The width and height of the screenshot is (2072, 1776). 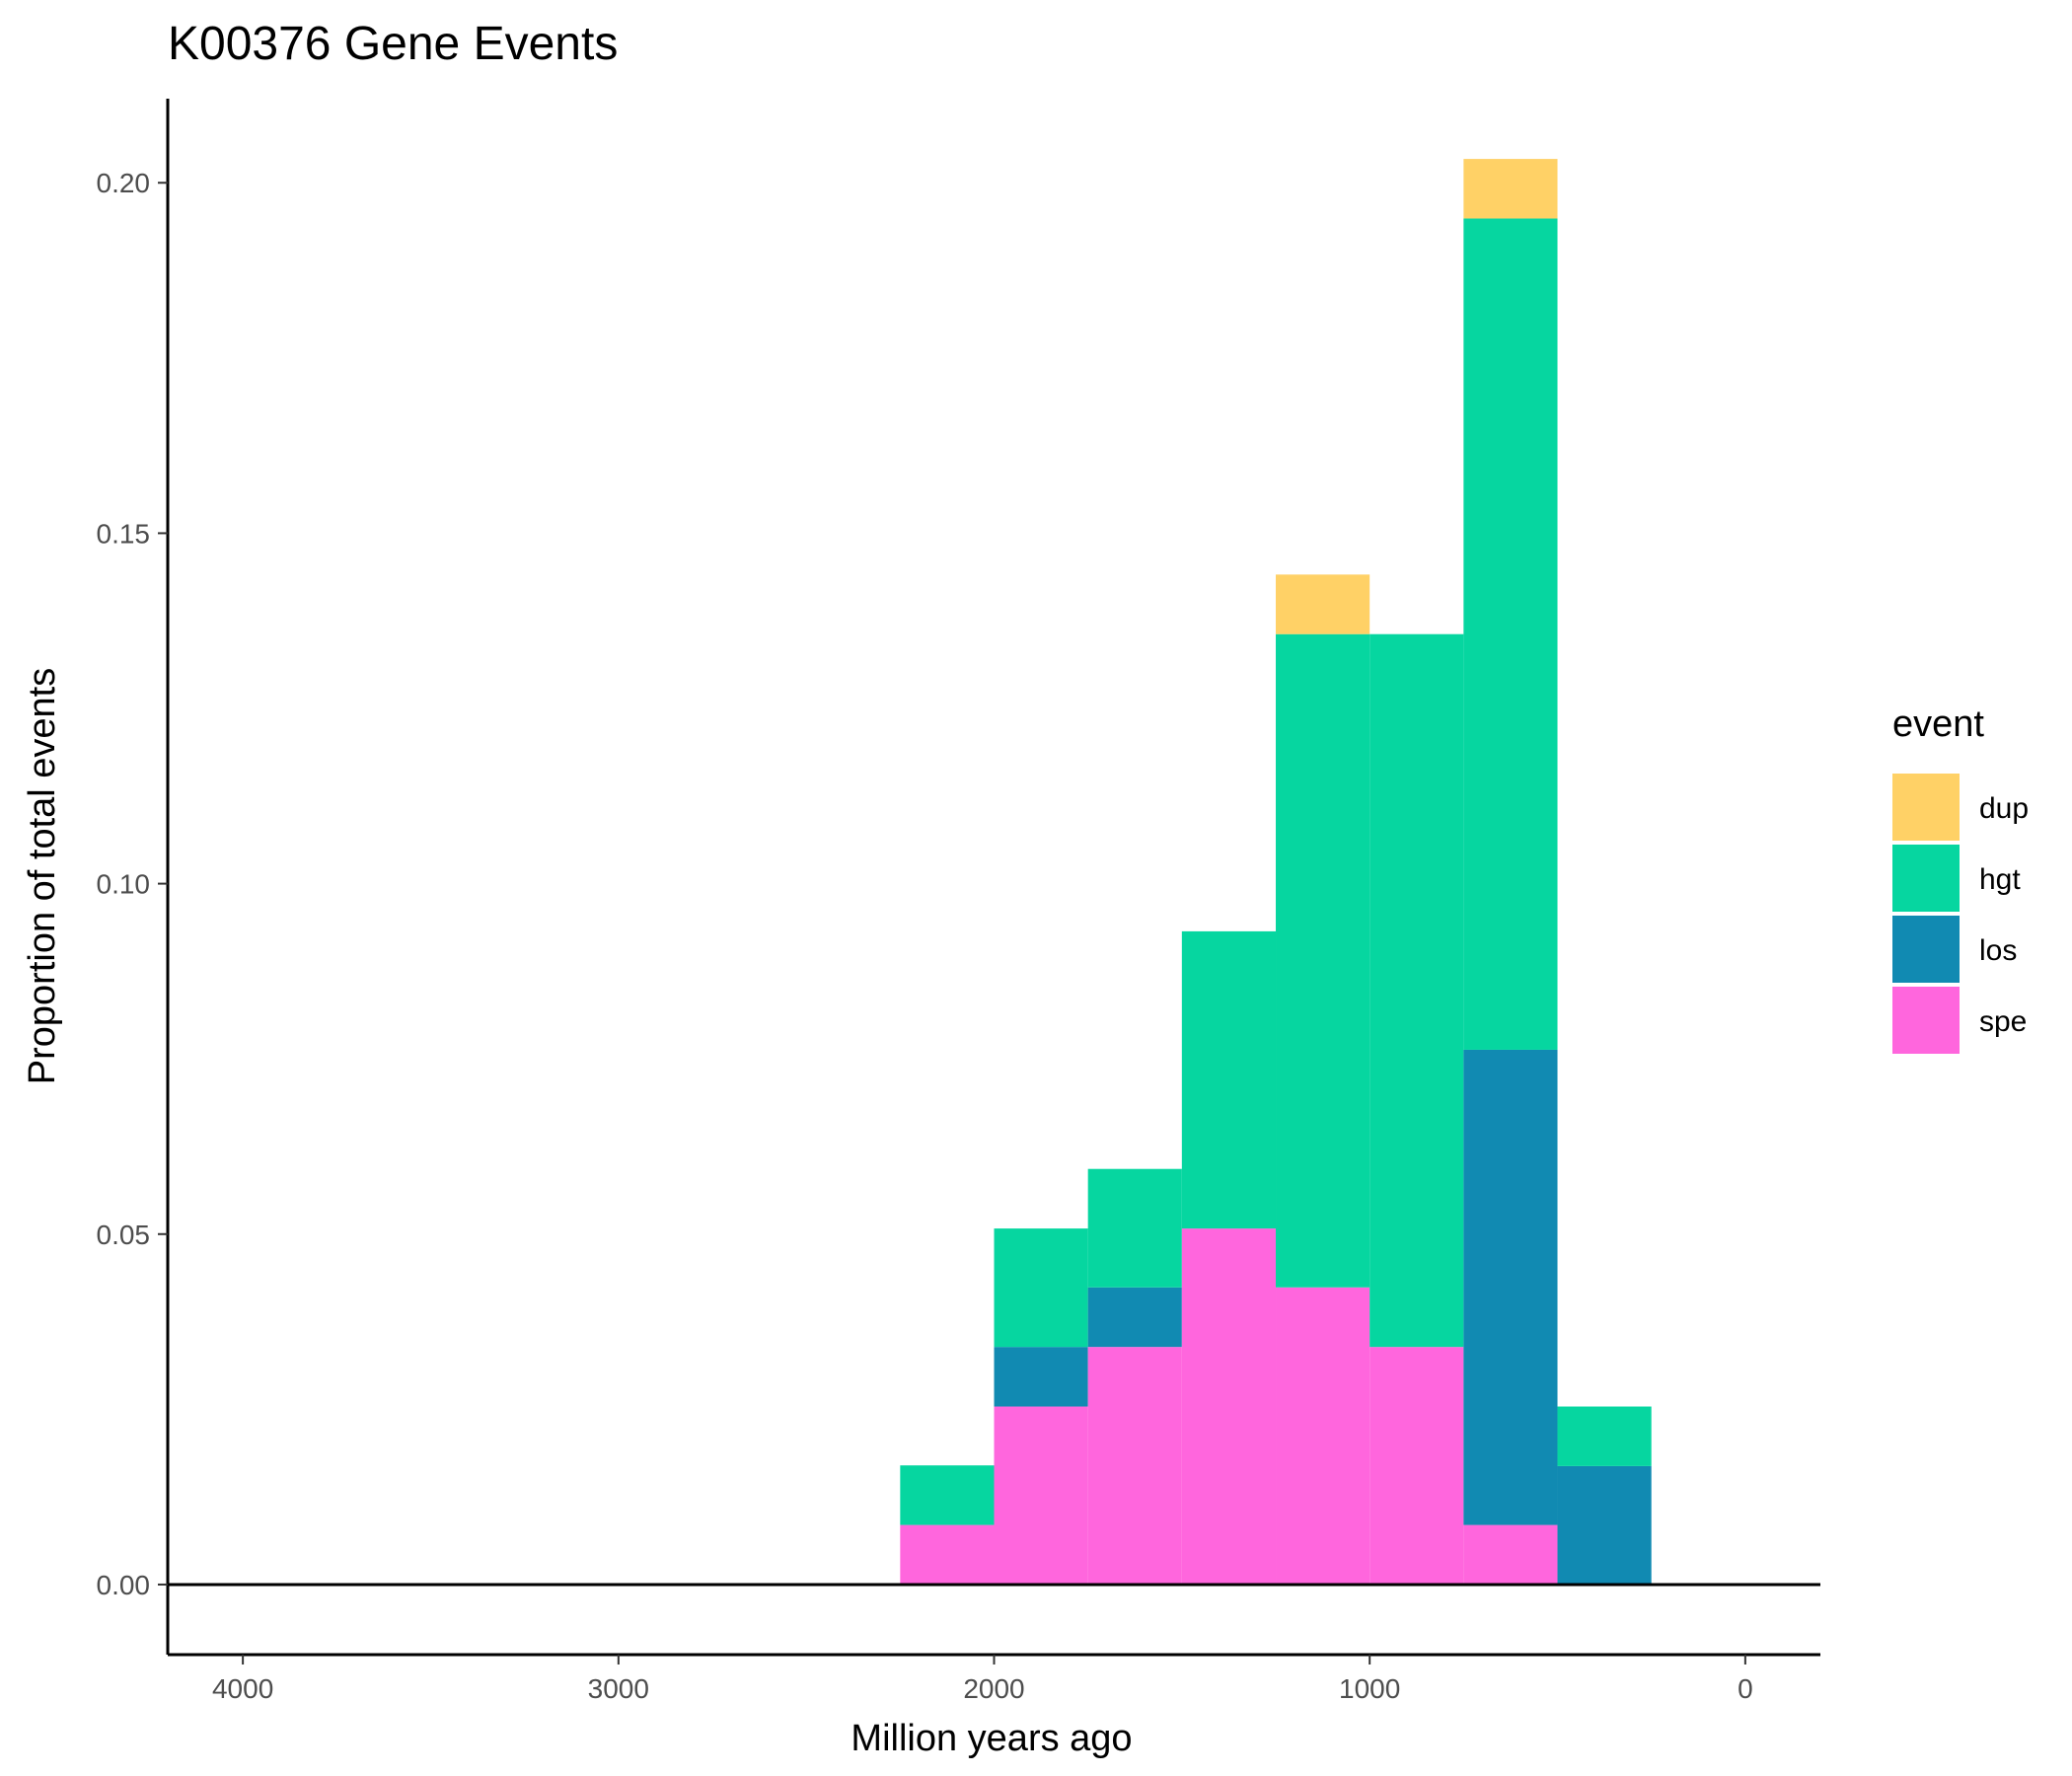 What do you see at coordinates (2000, 880) in the screenshot?
I see `legend-label-hgt: hgt` at bounding box center [2000, 880].